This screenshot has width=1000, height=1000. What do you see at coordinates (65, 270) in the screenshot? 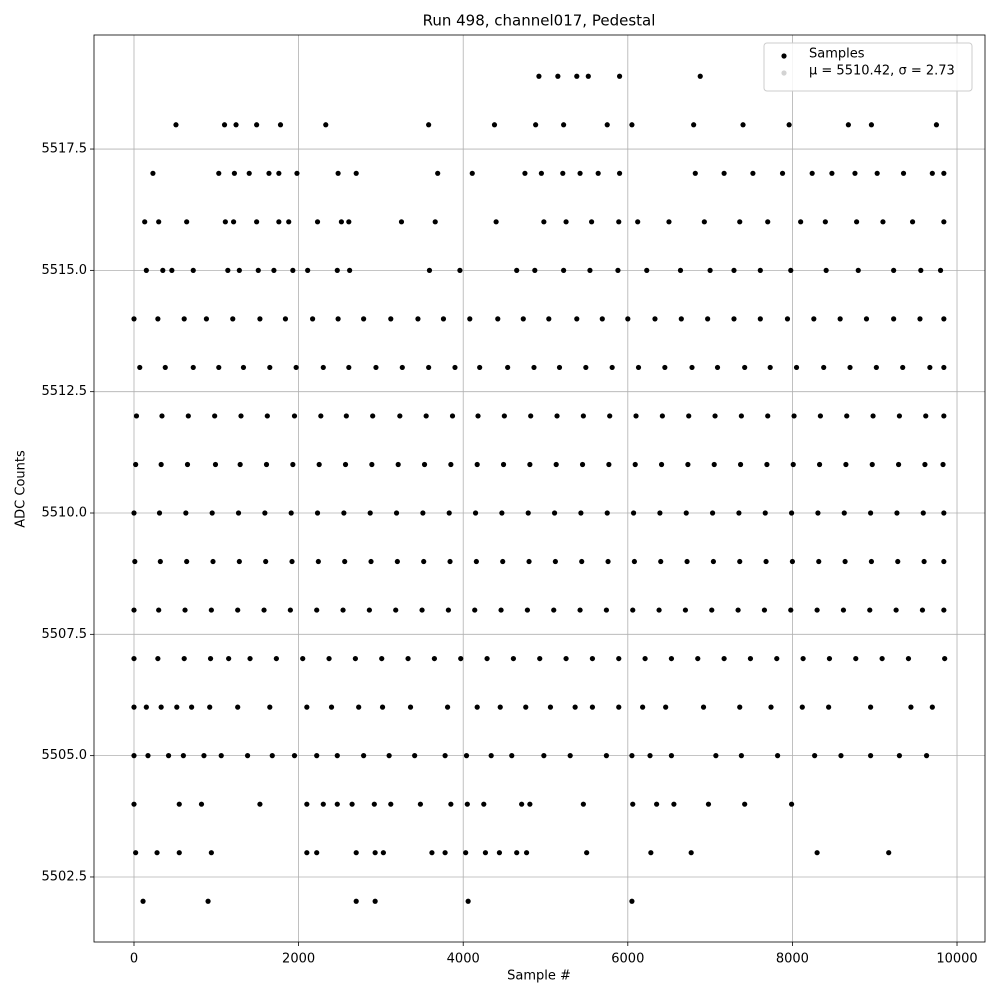
I see `y-tick-label: 5515.0` at bounding box center [65, 270].